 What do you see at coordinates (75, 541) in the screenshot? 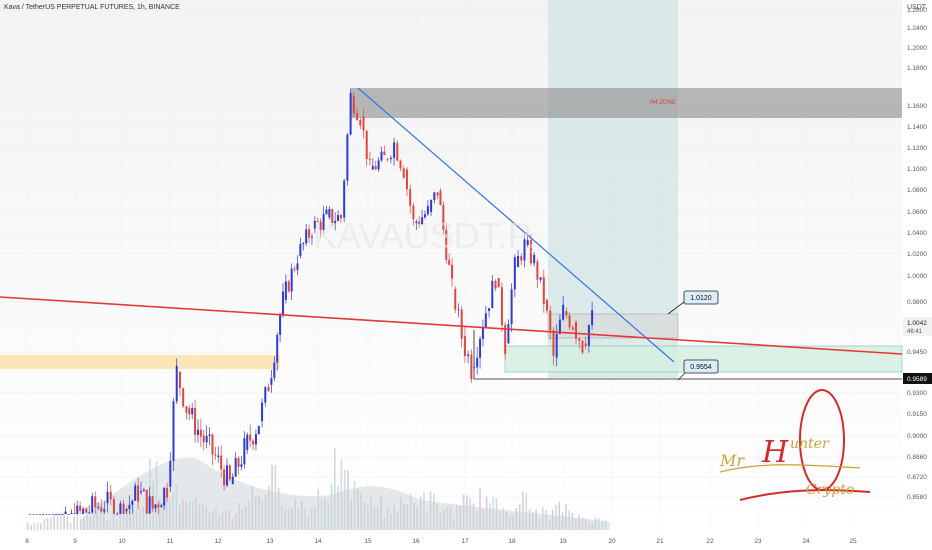
I see `x-tick-label: 9` at bounding box center [75, 541].